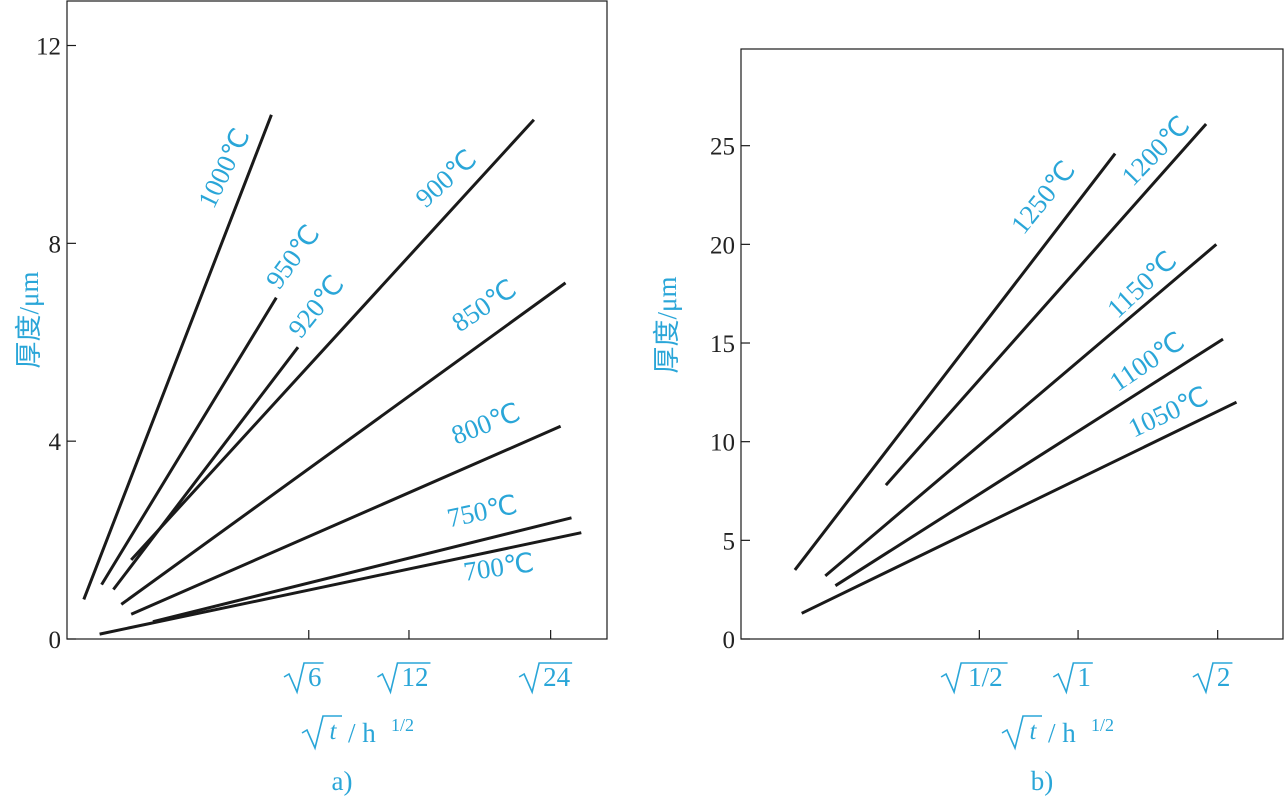 This screenshot has width=1285, height=796. What do you see at coordinates (48, 47) in the screenshot?
I see `y-tick-label: 12` at bounding box center [48, 47].